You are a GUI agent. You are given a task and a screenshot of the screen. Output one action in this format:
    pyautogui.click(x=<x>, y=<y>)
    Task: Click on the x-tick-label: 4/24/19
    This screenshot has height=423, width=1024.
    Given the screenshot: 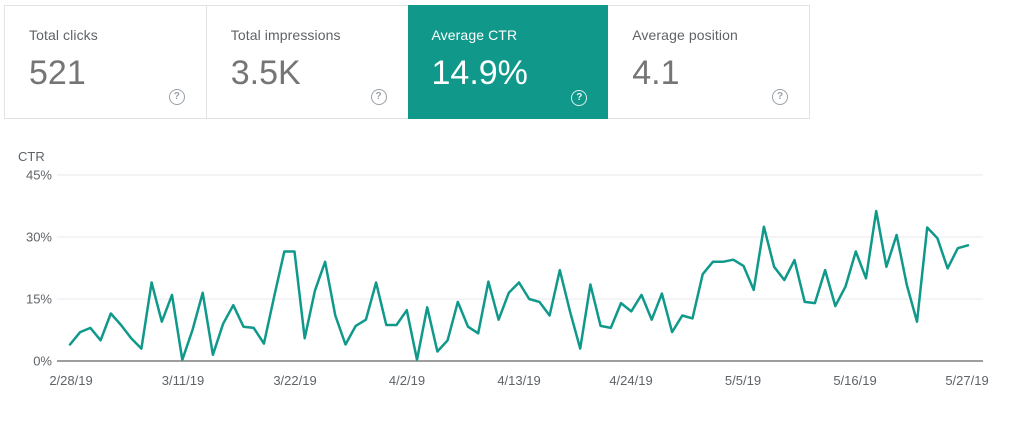 What is the action you would take?
    pyautogui.click(x=630, y=380)
    